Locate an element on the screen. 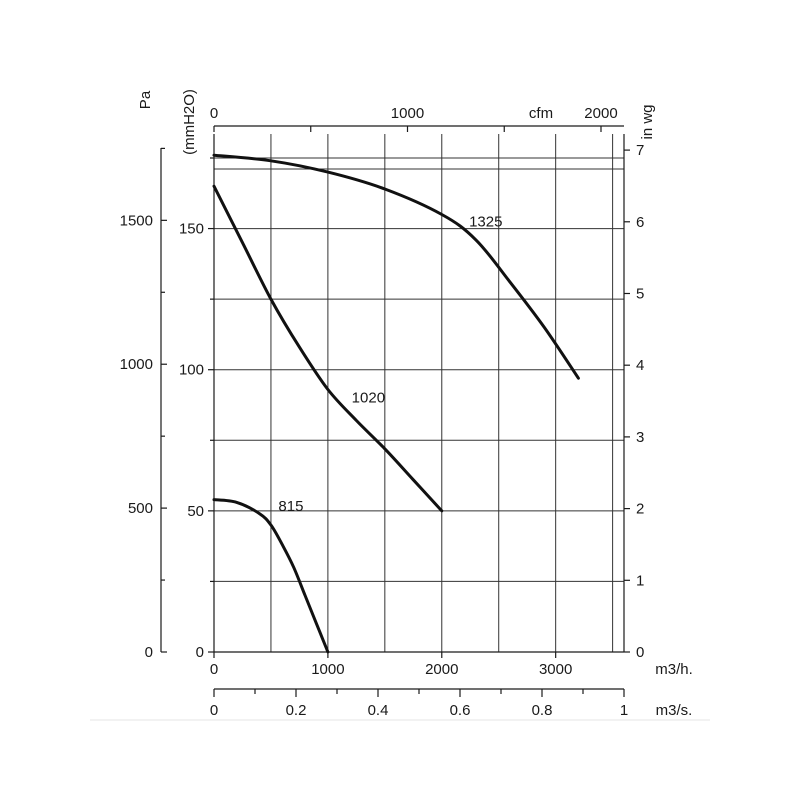 This screenshot has height=800, width=800. top-axis-unit: cfm is located at coordinates (541, 113).